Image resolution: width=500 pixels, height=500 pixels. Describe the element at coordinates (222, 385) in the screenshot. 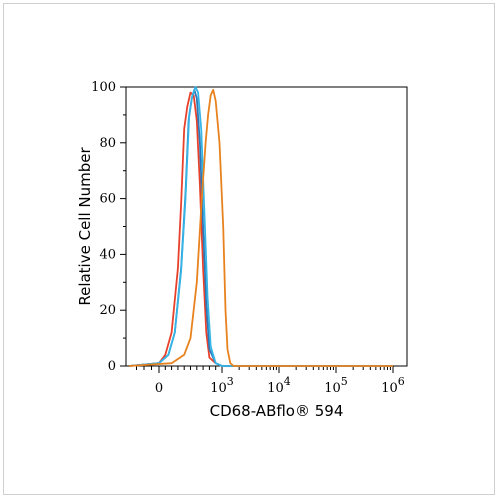

I see `x-tick-label: 10³` at that location.